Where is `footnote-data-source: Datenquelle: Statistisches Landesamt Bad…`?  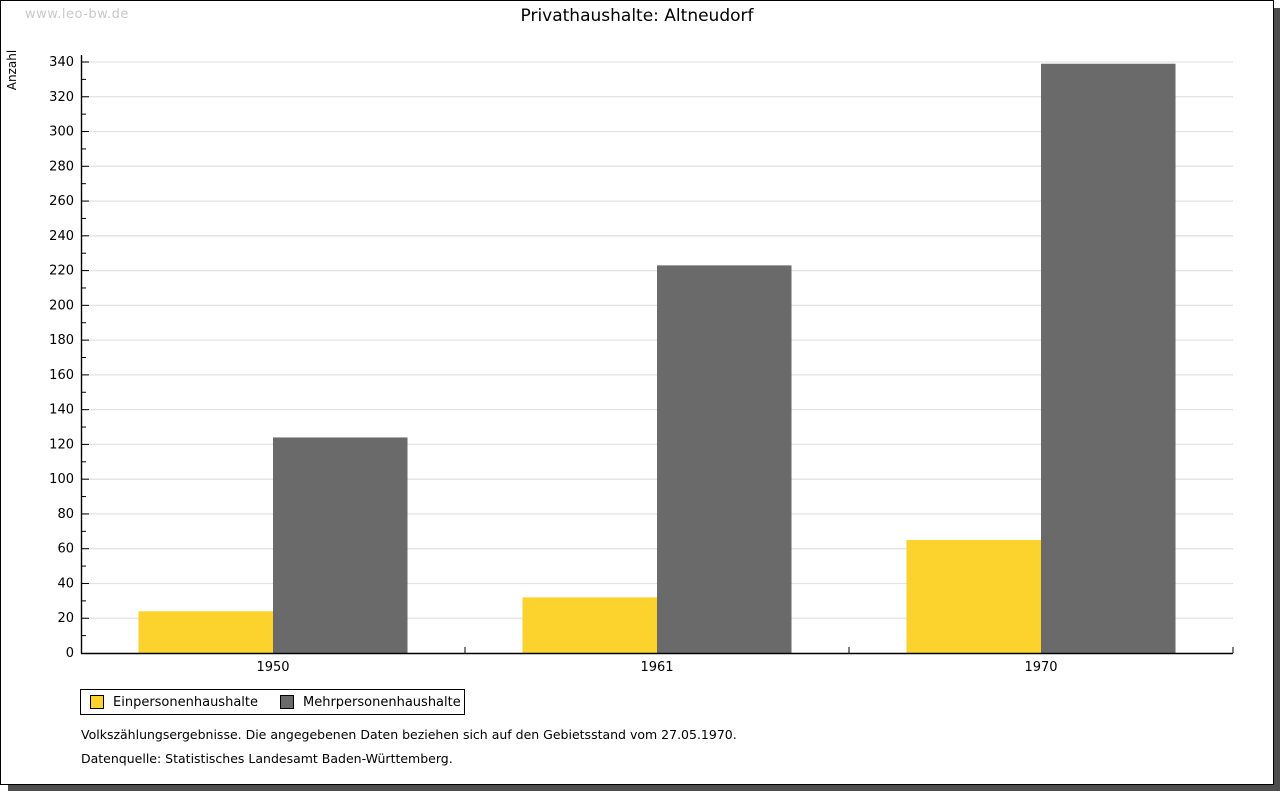
footnote-data-source: Datenquelle: Statistisches Landesamt Bad… is located at coordinates (267, 758).